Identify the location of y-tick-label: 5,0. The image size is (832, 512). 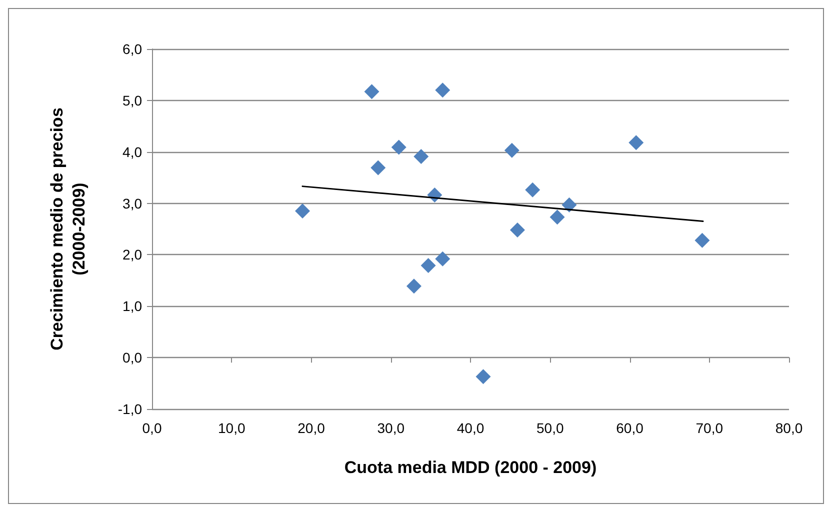
(132, 100).